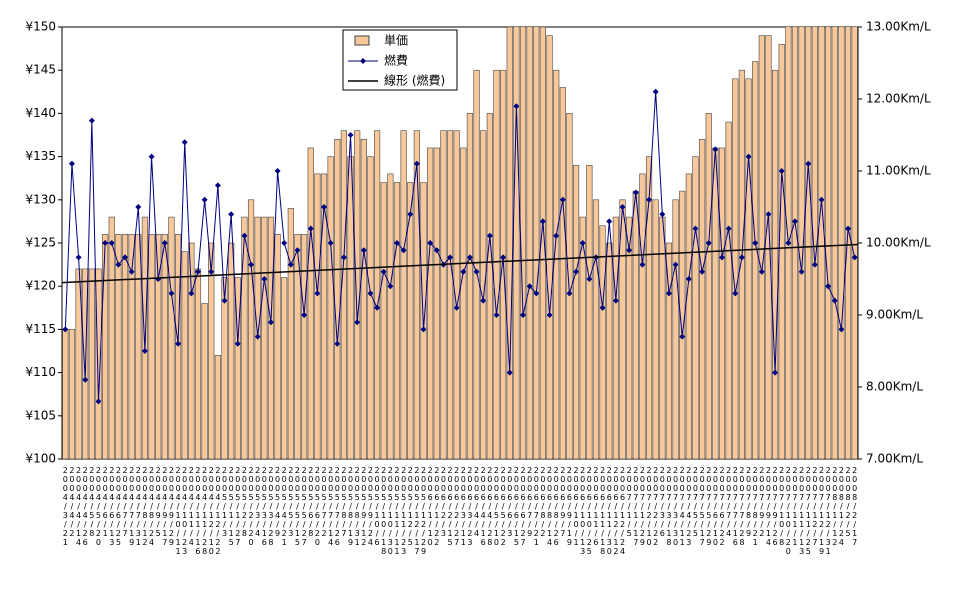 This screenshot has height=604, width=974. What do you see at coordinates (675, 506) in the screenshot?
I see `x-tick-label: 2007/3/30` at bounding box center [675, 506].